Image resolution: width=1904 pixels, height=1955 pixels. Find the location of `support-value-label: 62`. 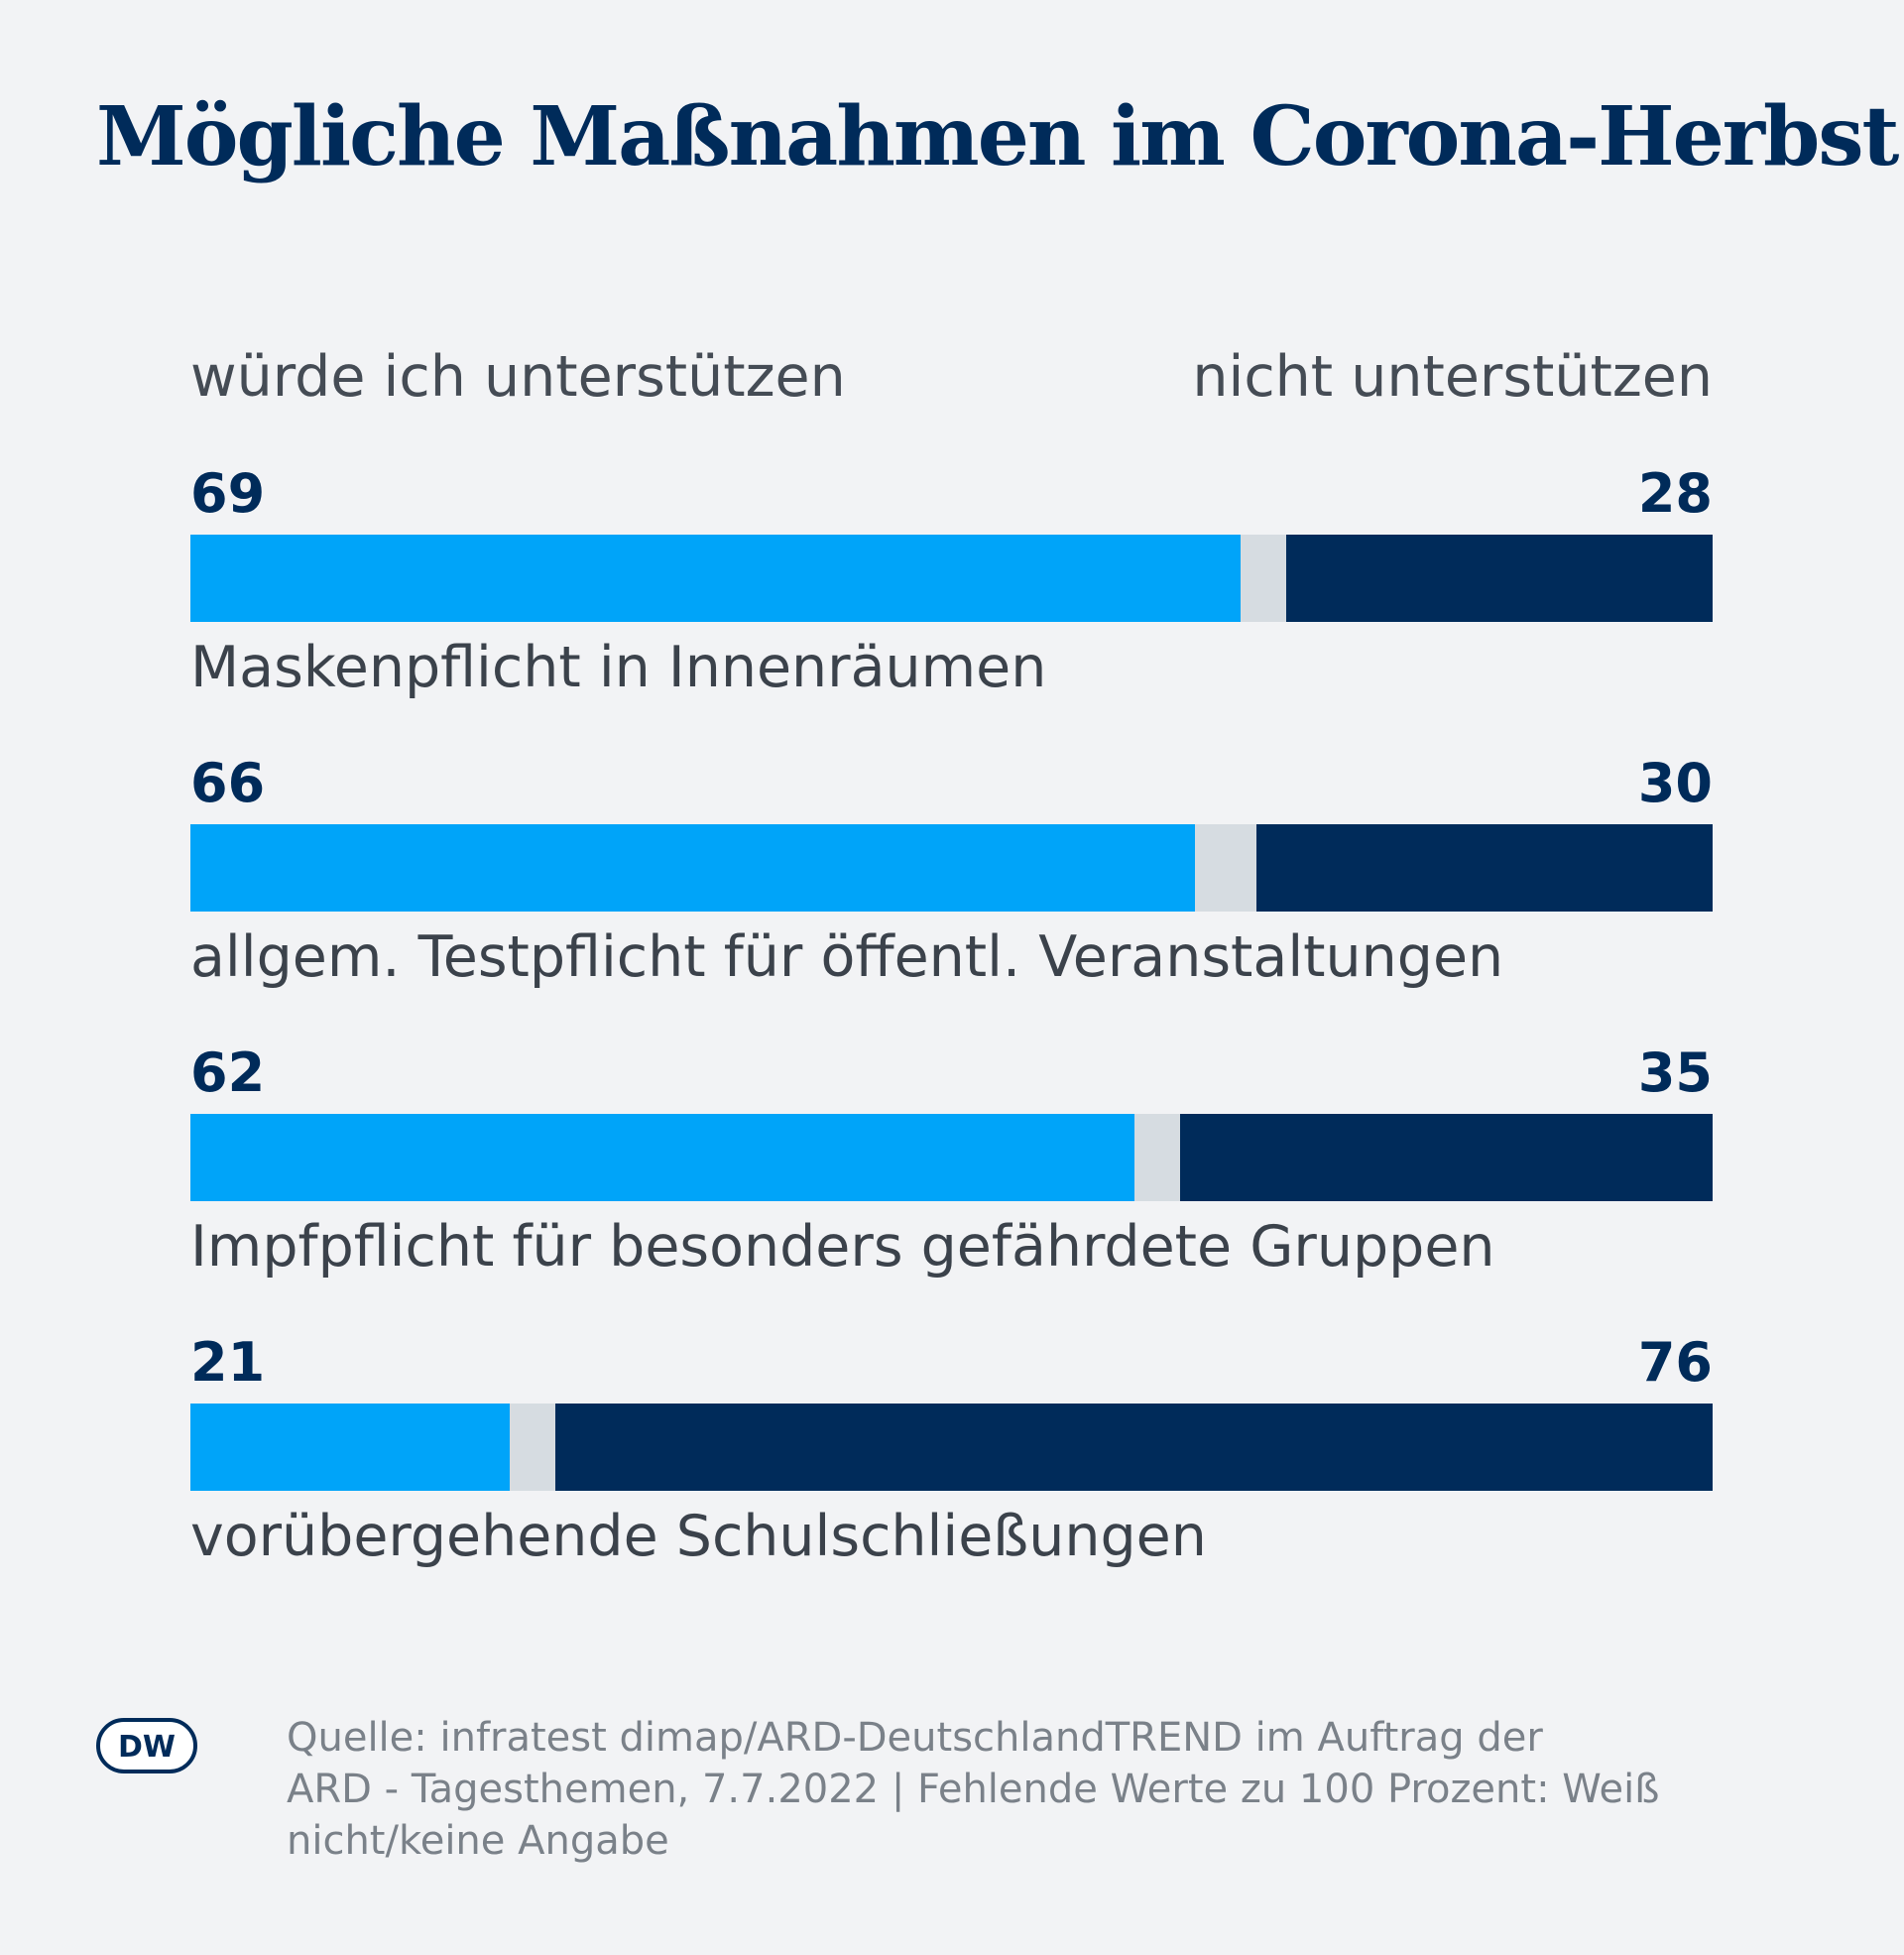

support-value-label: 62 is located at coordinates (228, 1073).